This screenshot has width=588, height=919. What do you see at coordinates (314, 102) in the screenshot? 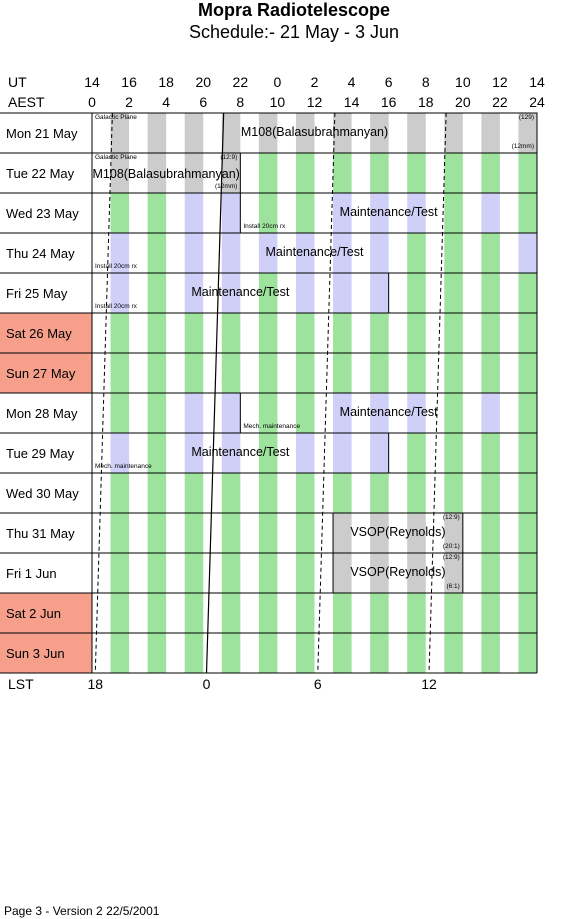
I see `aest-tick-label: 12` at bounding box center [314, 102].